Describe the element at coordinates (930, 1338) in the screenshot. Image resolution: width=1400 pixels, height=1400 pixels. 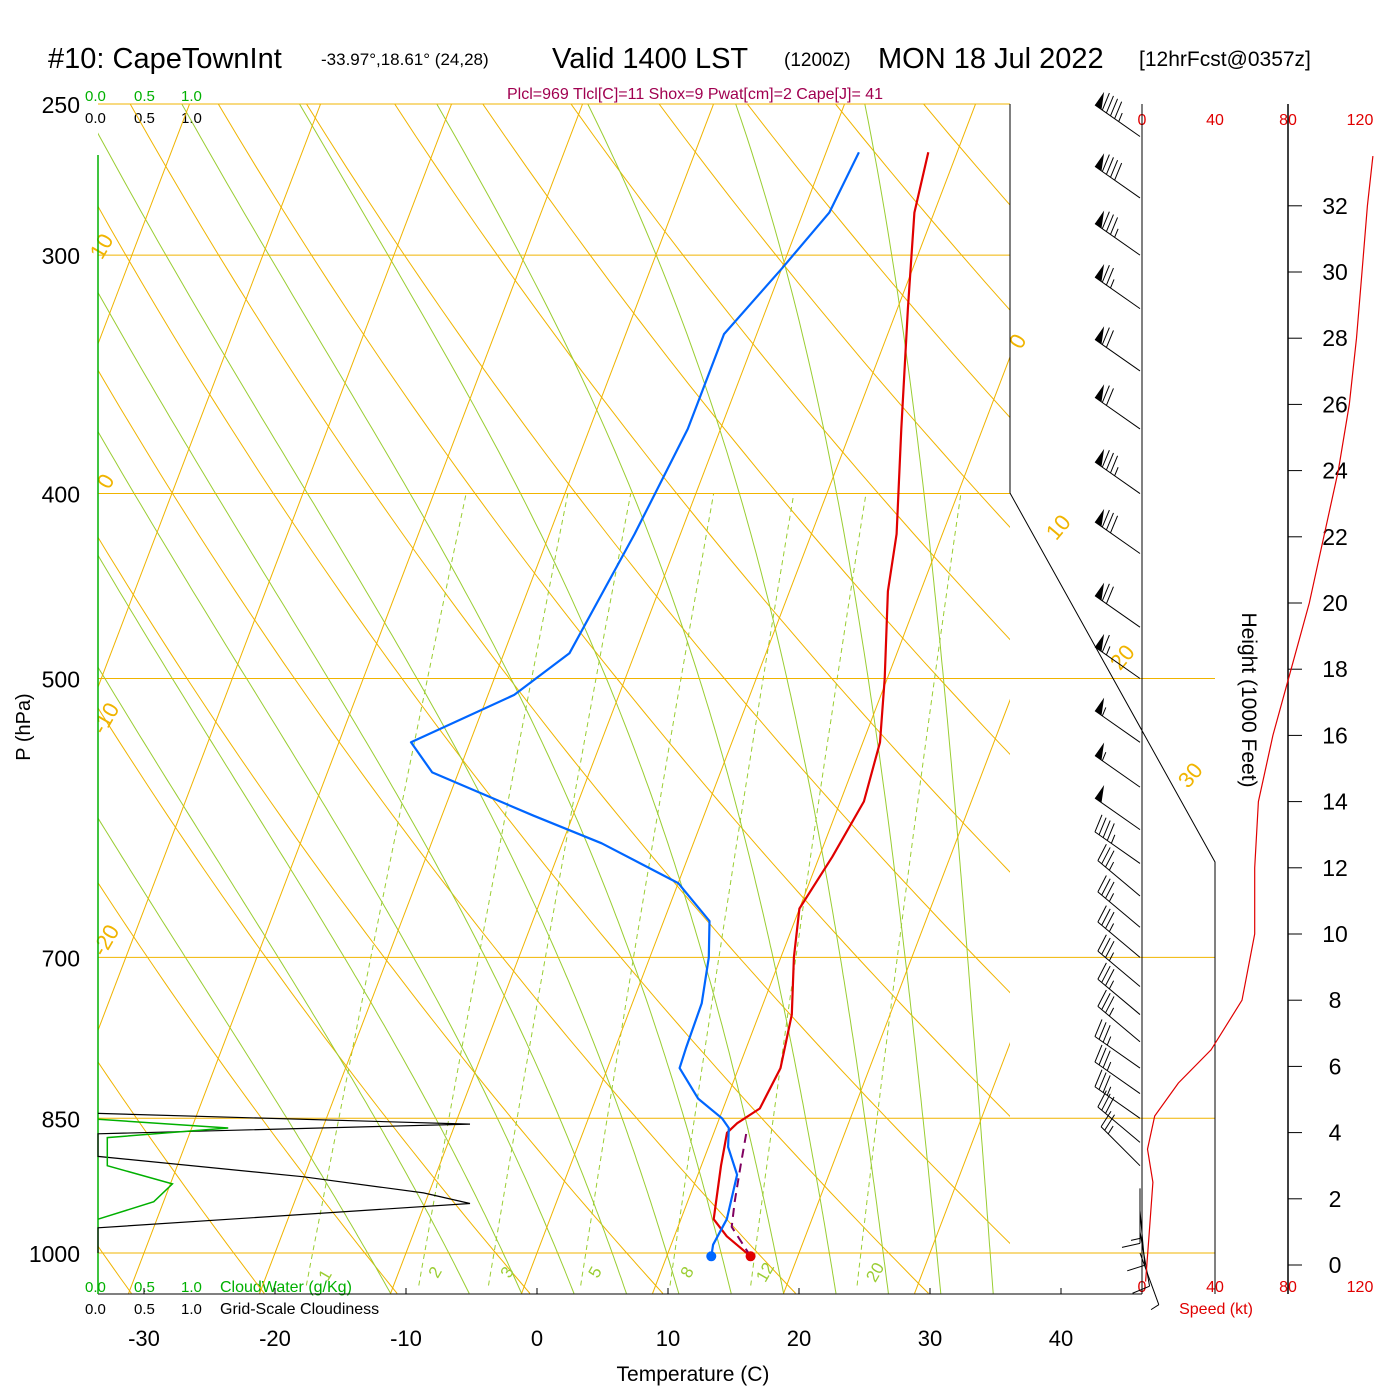
I see `temp-tick-label: 30` at that location.